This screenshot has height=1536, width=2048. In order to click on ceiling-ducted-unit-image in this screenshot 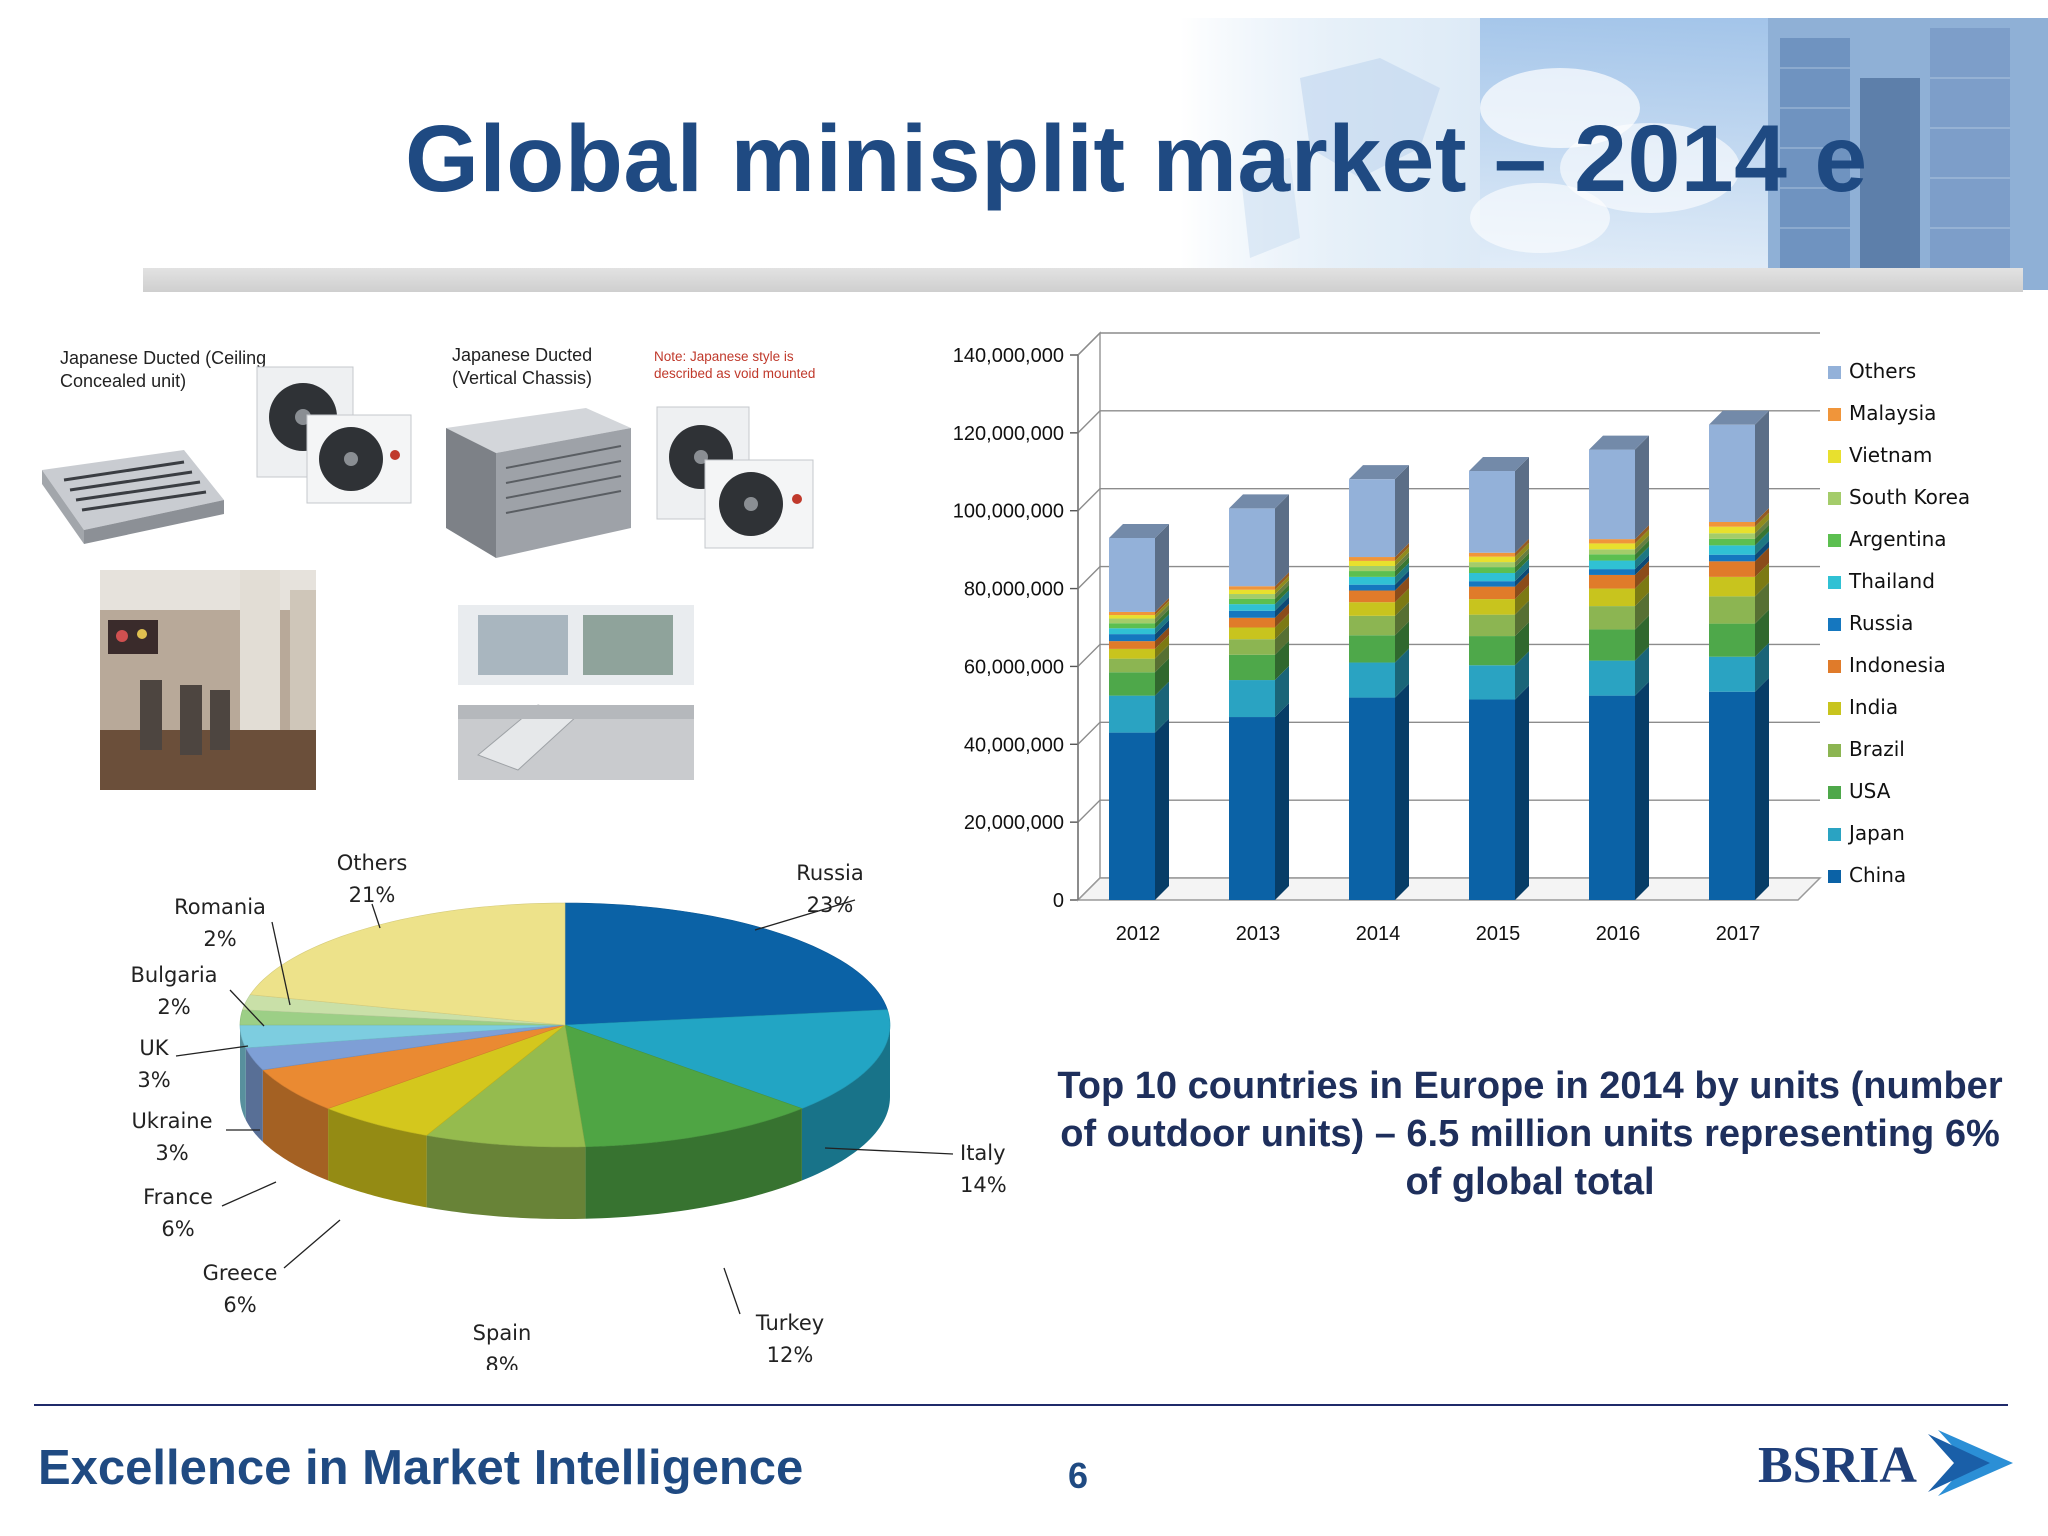, I will do `click(132, 488)`.